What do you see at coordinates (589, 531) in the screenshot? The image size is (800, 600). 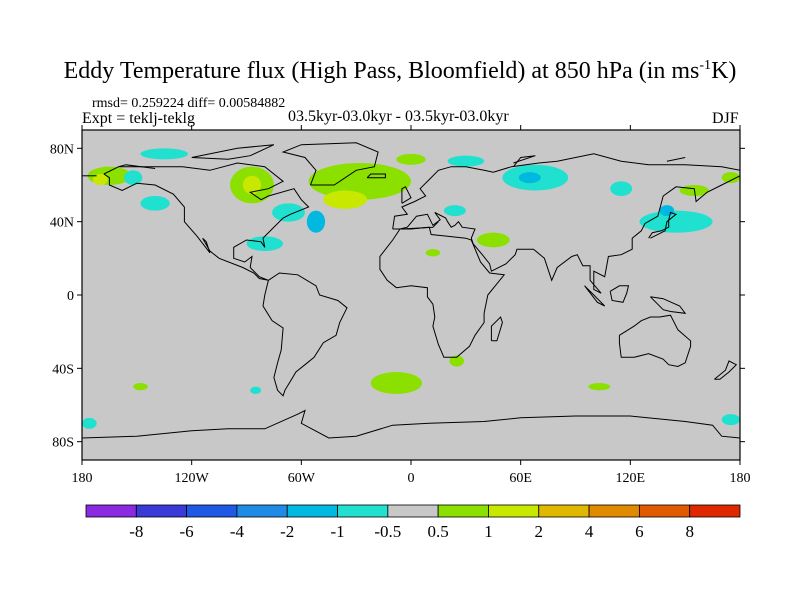 I see `colorbar-label: 4` at bounding box center [589, 531].